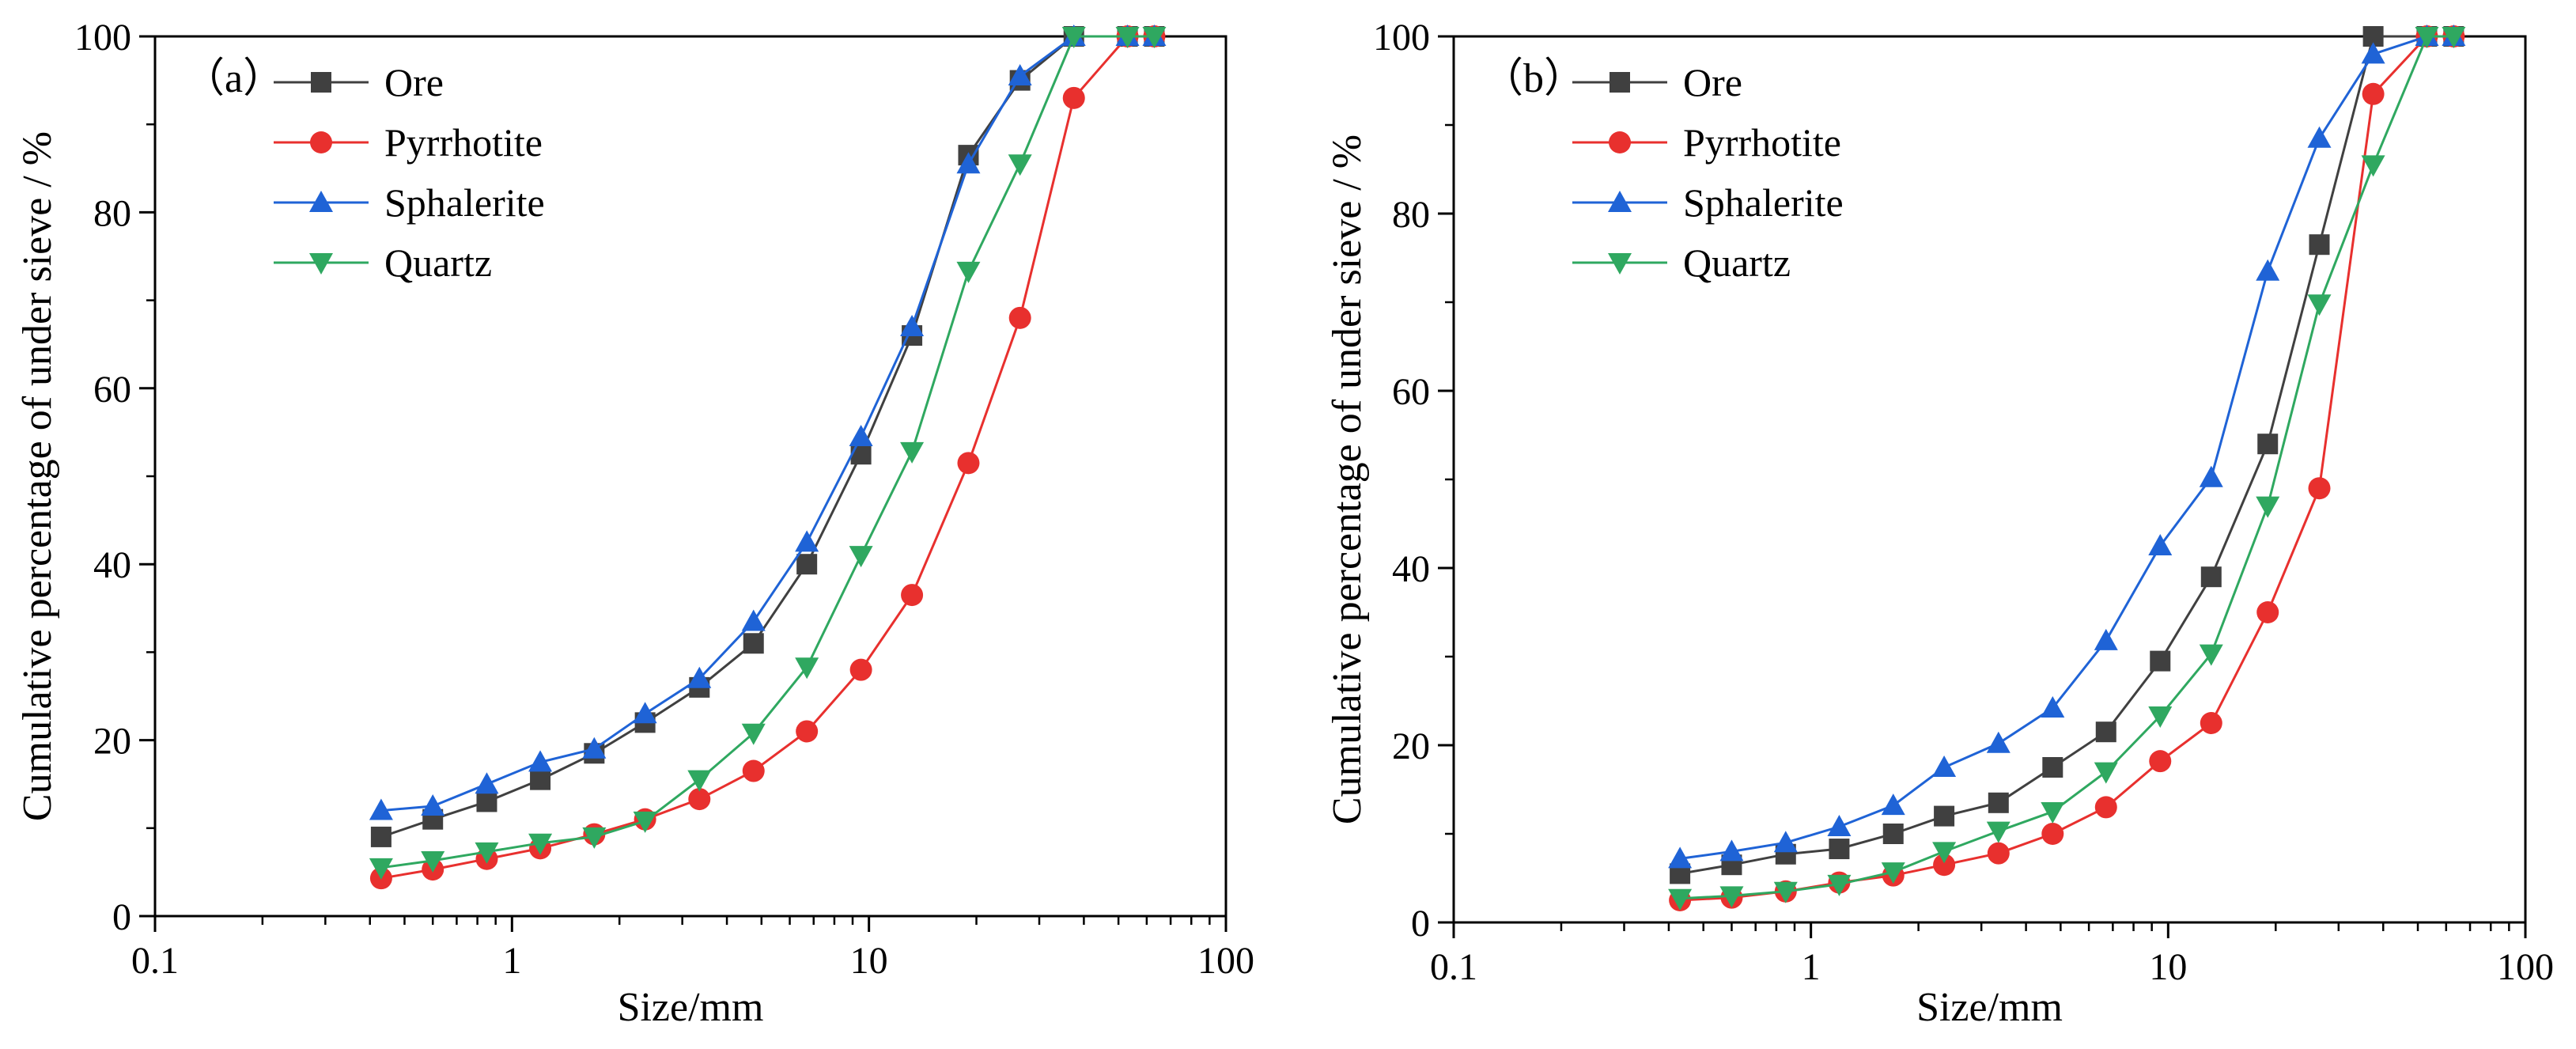 Image resolution: width=2576 pixels, height=1049 pixels. I want to click on y-tick-label: 80, so click(112, 213).